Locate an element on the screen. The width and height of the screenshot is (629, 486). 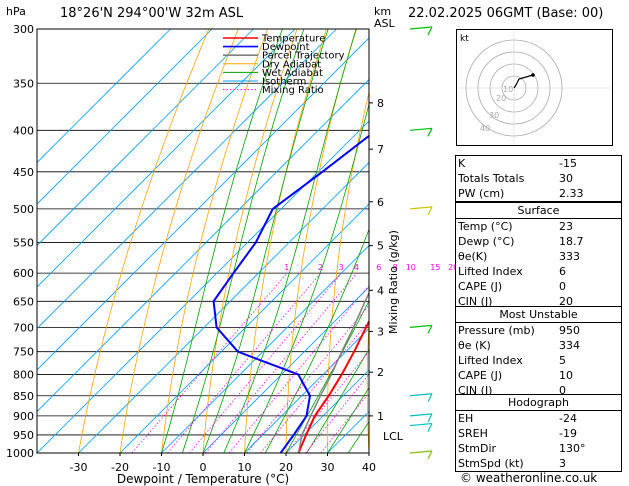
unstable-row: Pressure (mb) 950 is located at coordinates (519, 330).